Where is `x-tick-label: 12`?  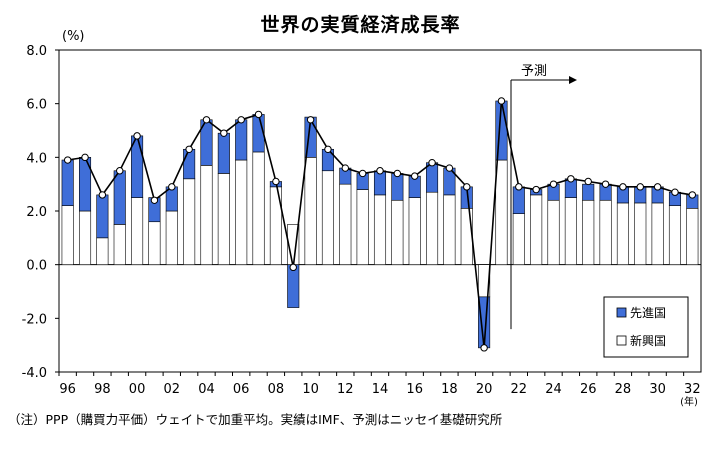
x-tick-label: 12 is located at coordinates (345, 389).